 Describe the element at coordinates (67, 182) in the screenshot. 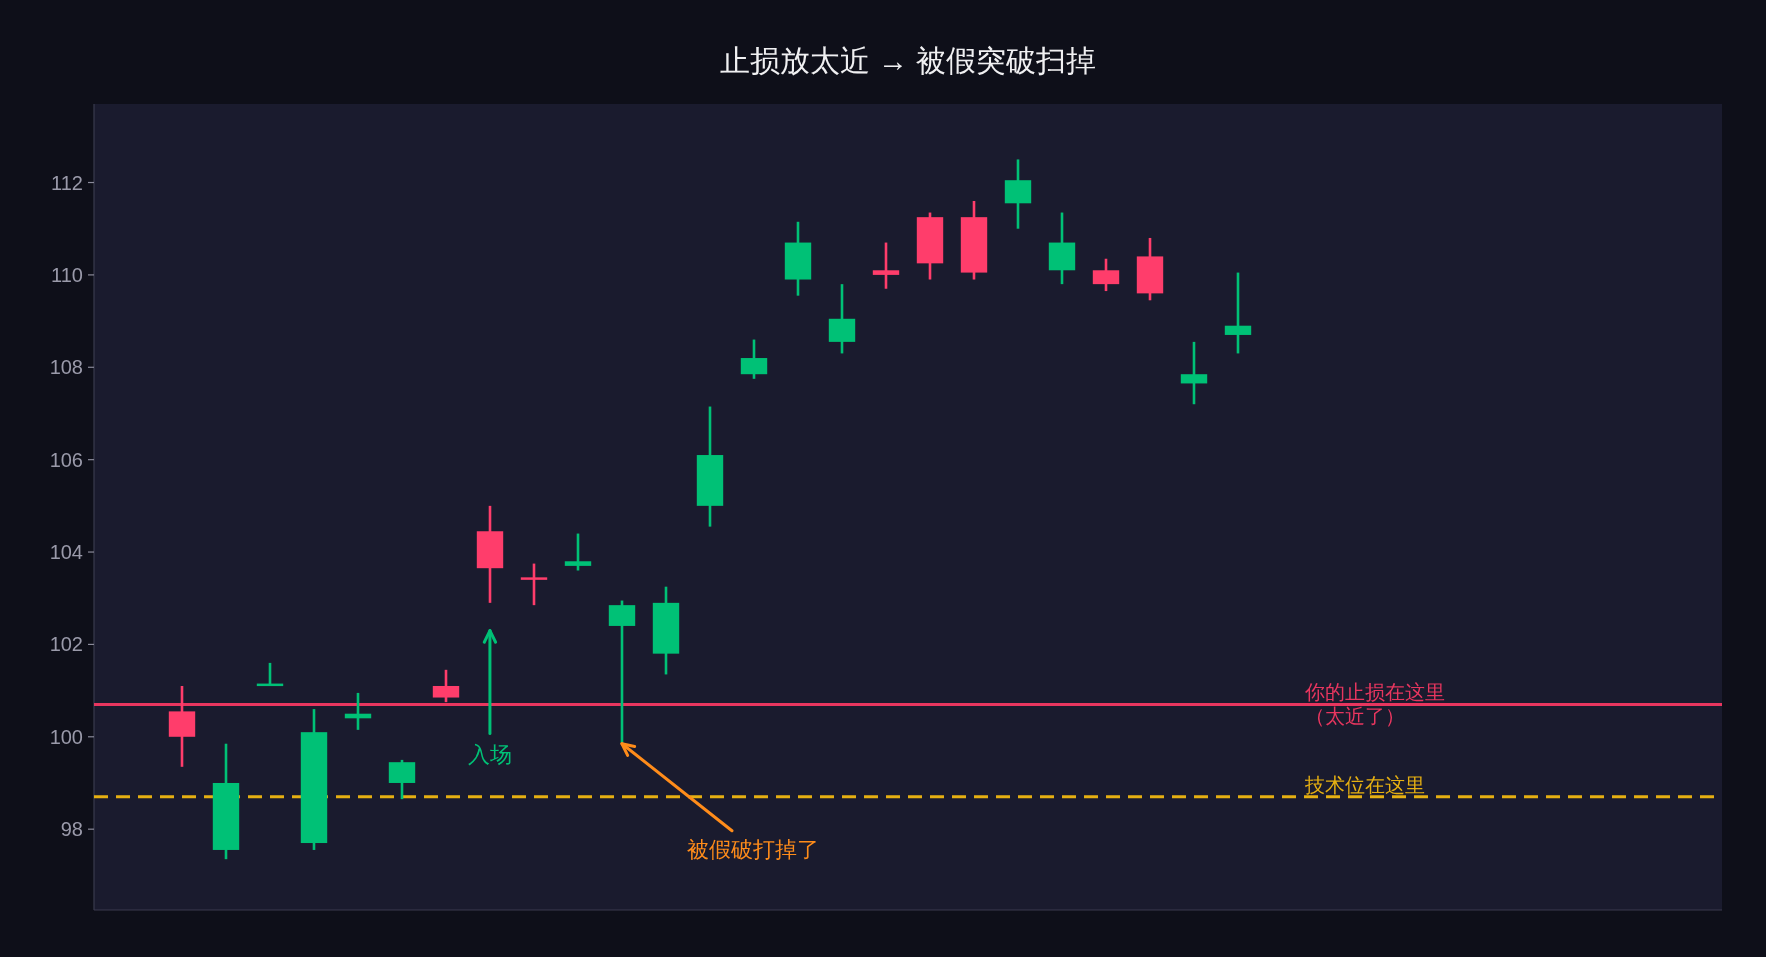

I see `y-tick-label: 112` at that location.